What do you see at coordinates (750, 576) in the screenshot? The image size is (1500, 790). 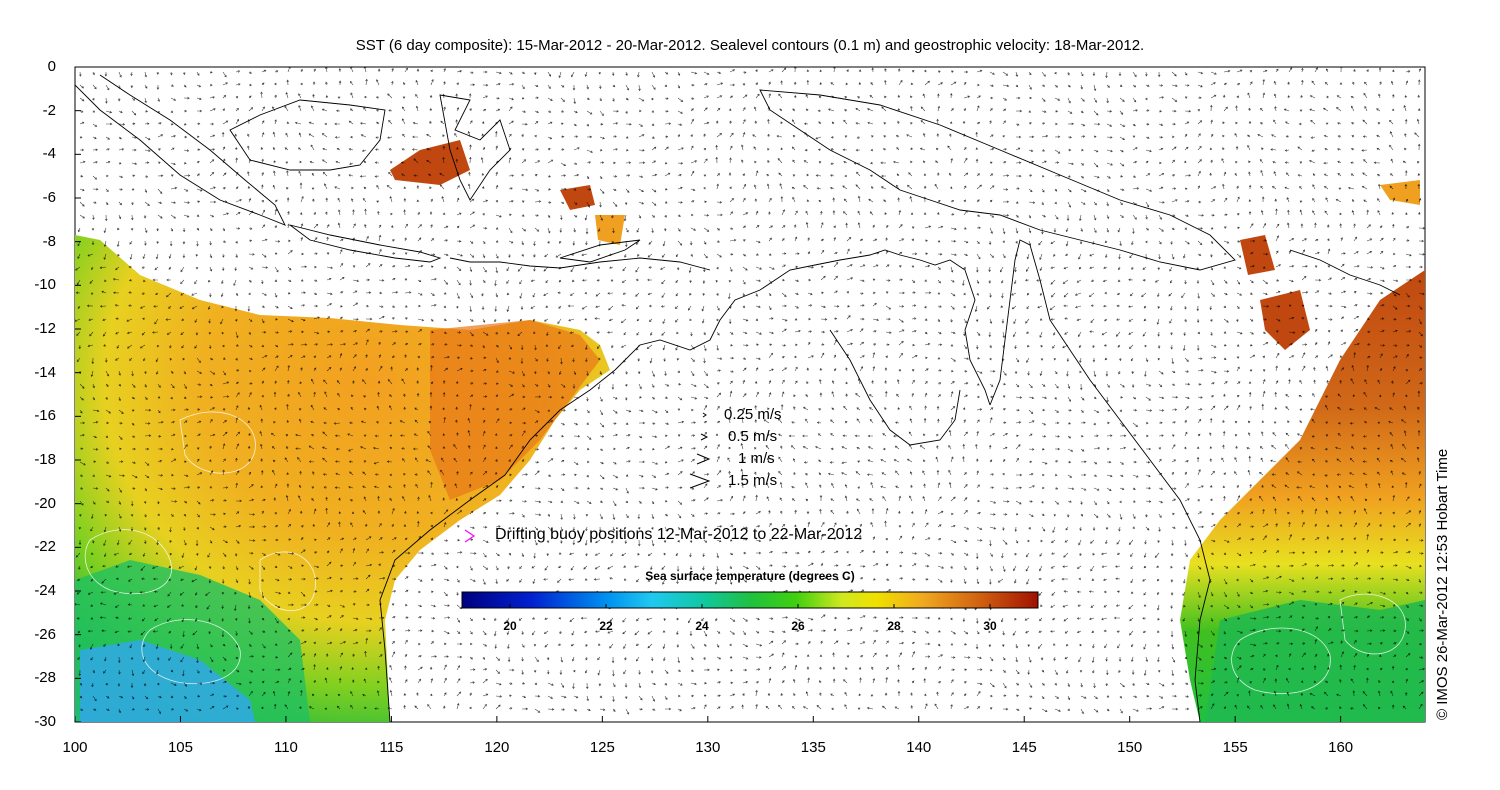 I see `colorbar-title: Sea surface temperature (degrees C)` at bounding box center [750, 576].